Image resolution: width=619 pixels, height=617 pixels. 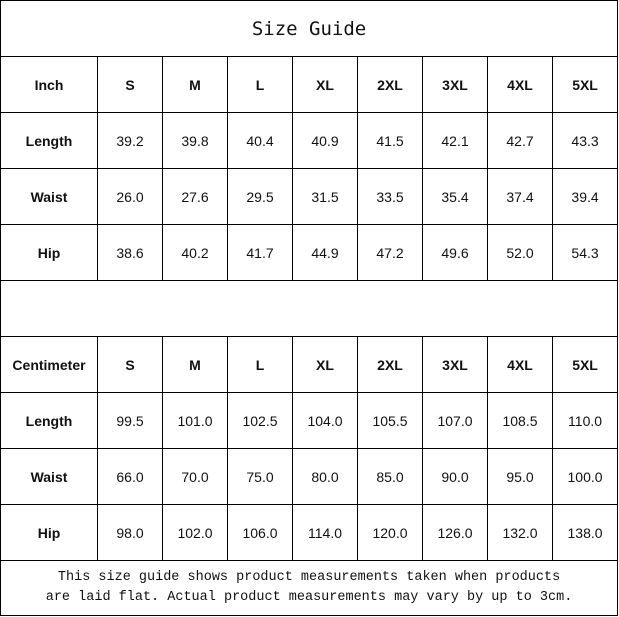 I want to click on value-cell: 108.5, so click(x=520, y=420).